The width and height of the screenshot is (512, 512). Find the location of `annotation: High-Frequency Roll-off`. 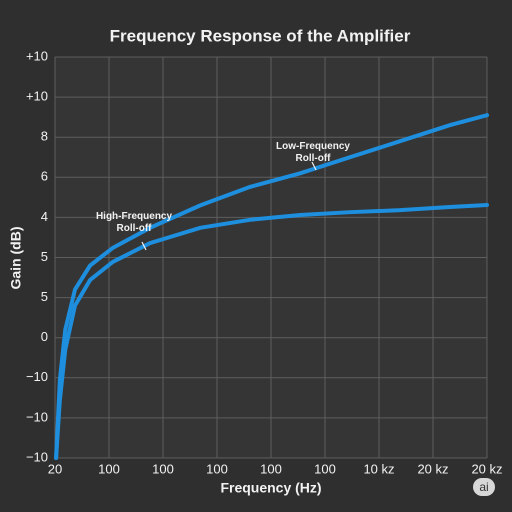

annotation: High-Frequency Roll-off is located at coordinates (134, 222).